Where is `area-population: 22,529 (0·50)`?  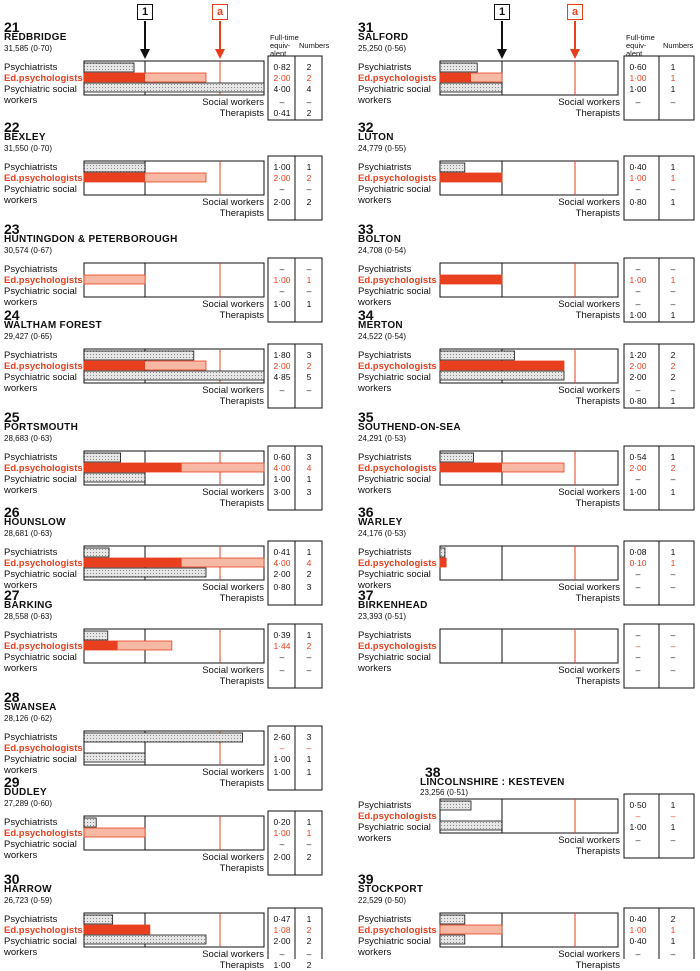 area-population: 22,529 (0·50) is located at coordinates (382, 900).